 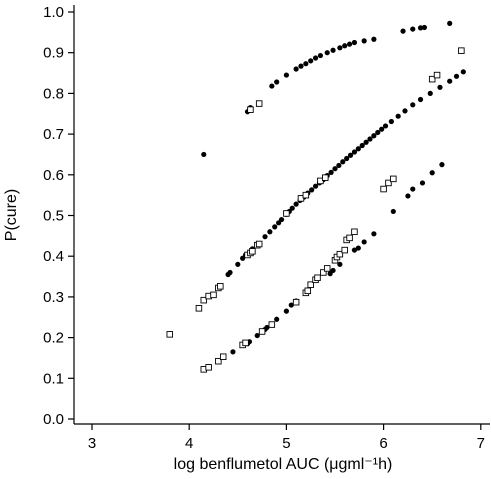 What do you see at coordinates (53, 256) in the screenshot?
I see `y-tick-label: 0.4` at bounding box center [53, 256].